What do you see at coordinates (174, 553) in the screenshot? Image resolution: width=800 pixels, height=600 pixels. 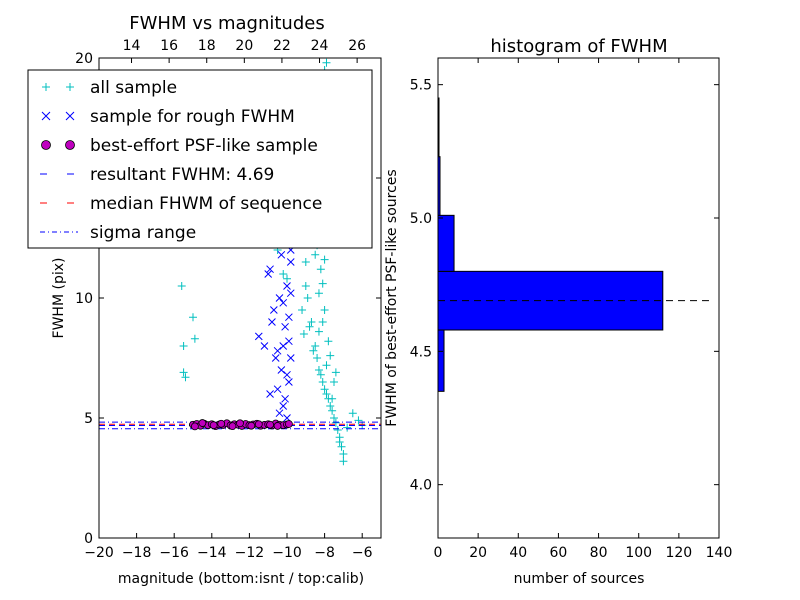 I see `x-tick-label: −16` at bounding box center [174, 553].